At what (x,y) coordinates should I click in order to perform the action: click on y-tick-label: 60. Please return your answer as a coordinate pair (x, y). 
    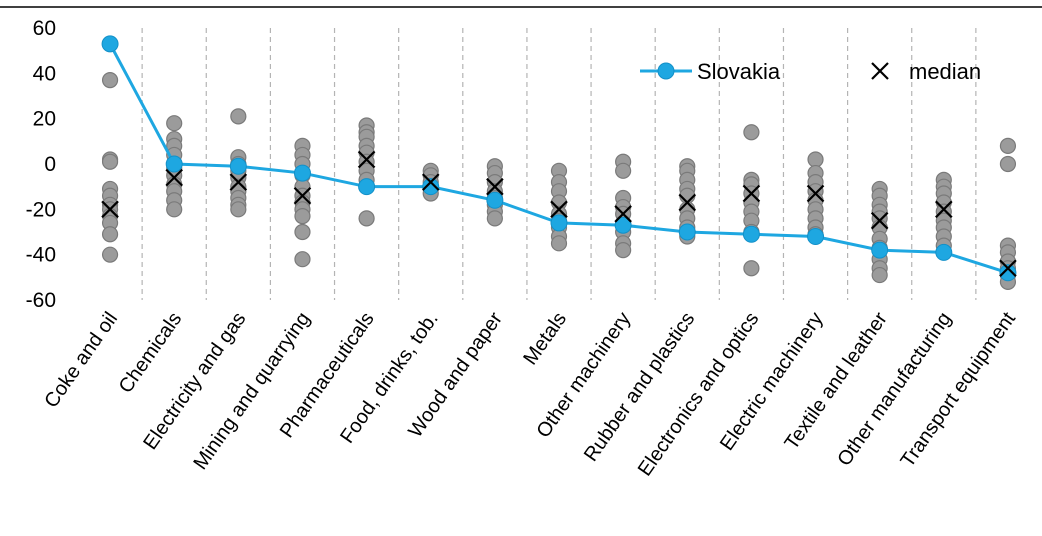
    Looking at the image, I should click on (44, 28).